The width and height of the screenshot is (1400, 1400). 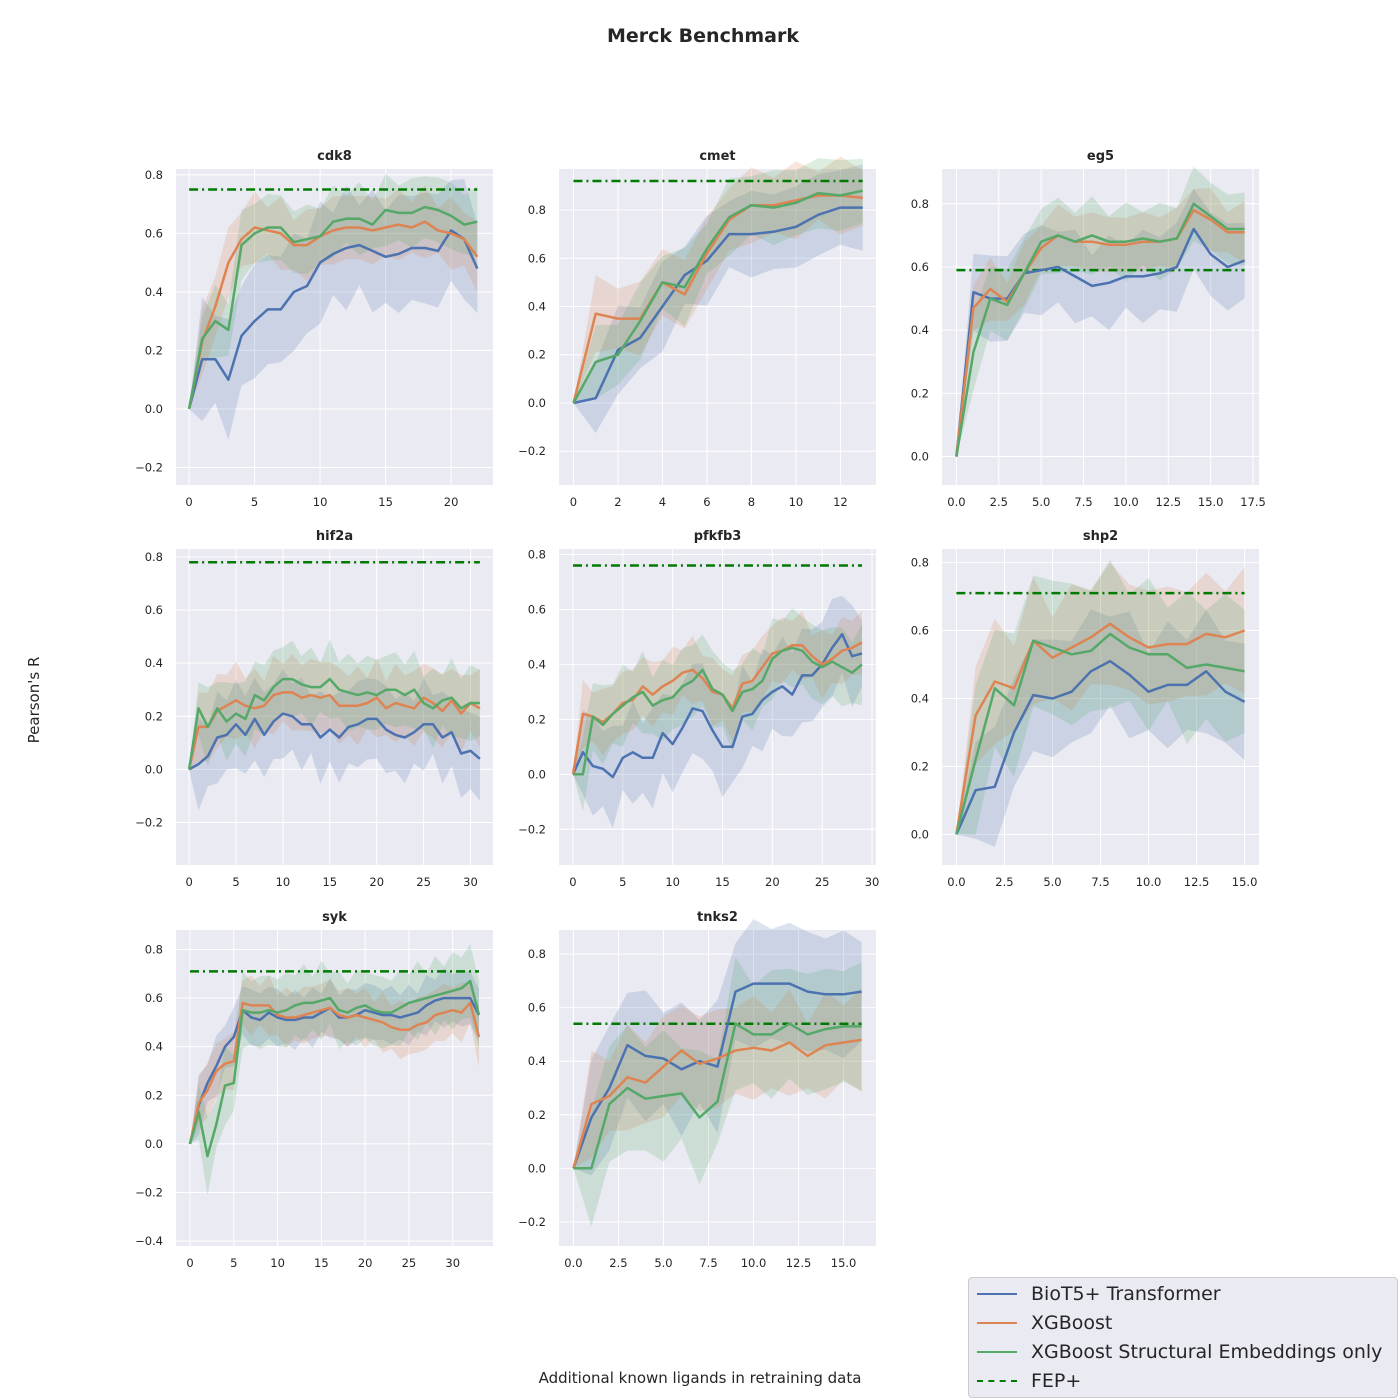 I want to click on x-tick-label: 30, so click(x=872, y=882).